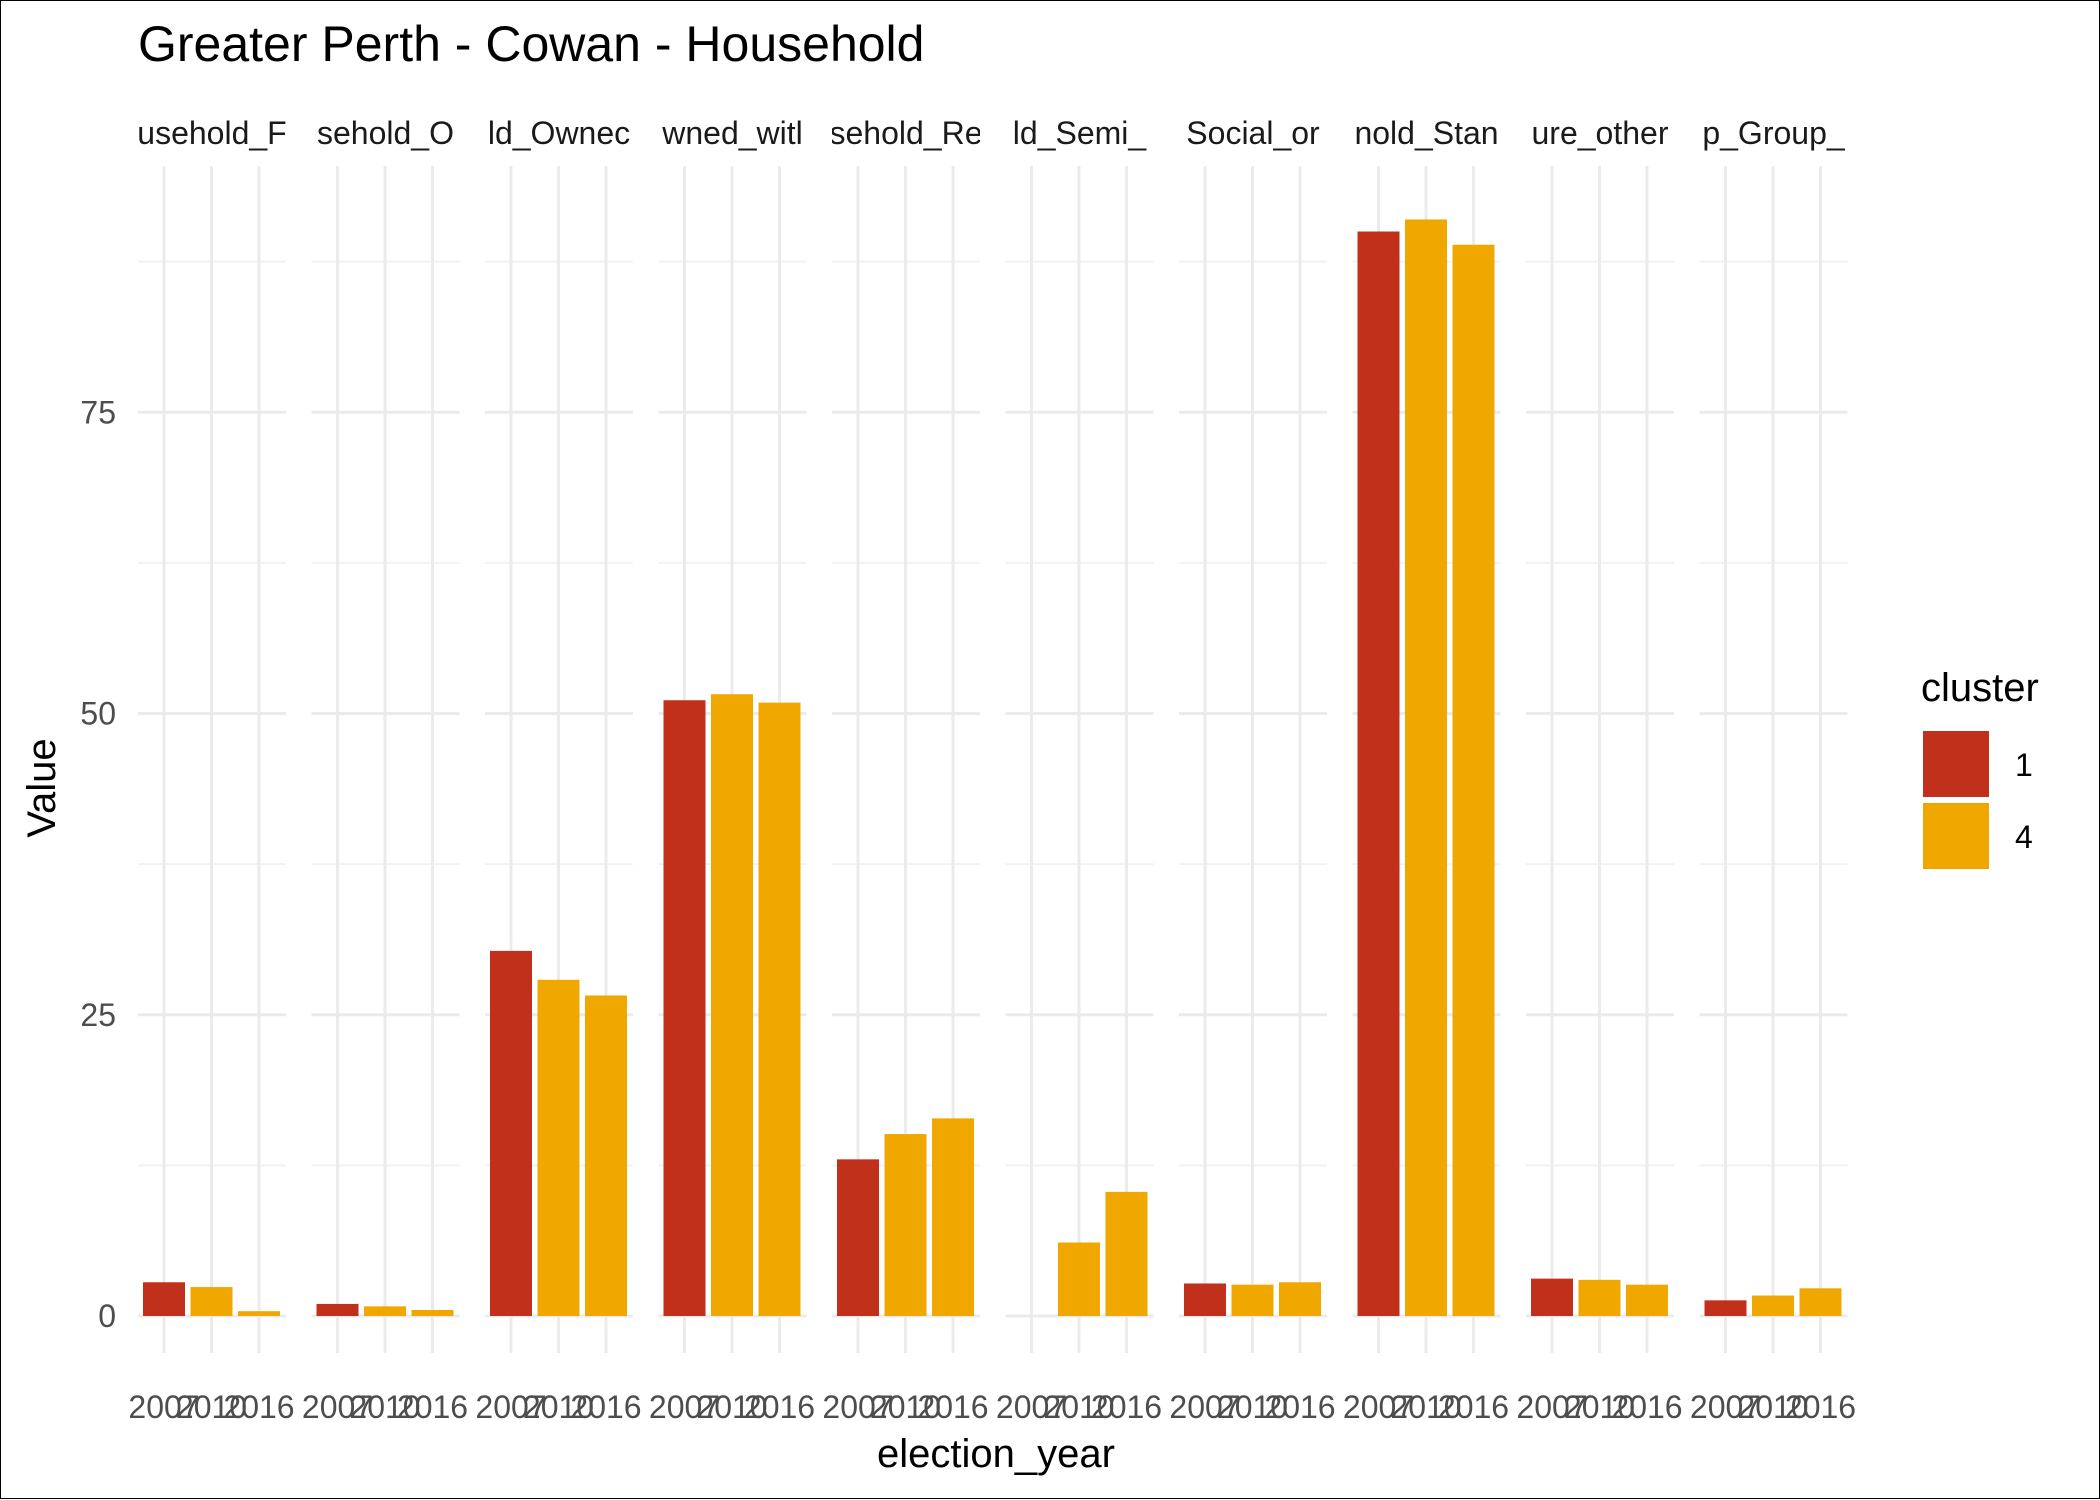 The width and height of the screenshot is (2100, 1500). What do you see at coordinates (98, 1015) in the screenshot?
I see `y-tick-label: 25` at bounding box center [98, 1015].